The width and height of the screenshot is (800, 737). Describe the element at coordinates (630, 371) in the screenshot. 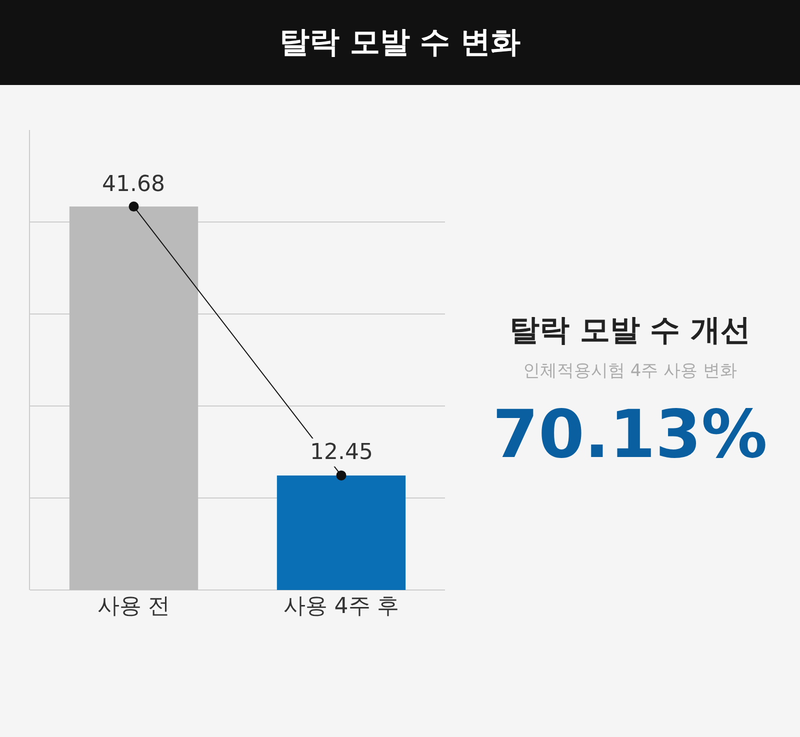

I see `text: 인체적용시험 4주 사용 변화` at that location.